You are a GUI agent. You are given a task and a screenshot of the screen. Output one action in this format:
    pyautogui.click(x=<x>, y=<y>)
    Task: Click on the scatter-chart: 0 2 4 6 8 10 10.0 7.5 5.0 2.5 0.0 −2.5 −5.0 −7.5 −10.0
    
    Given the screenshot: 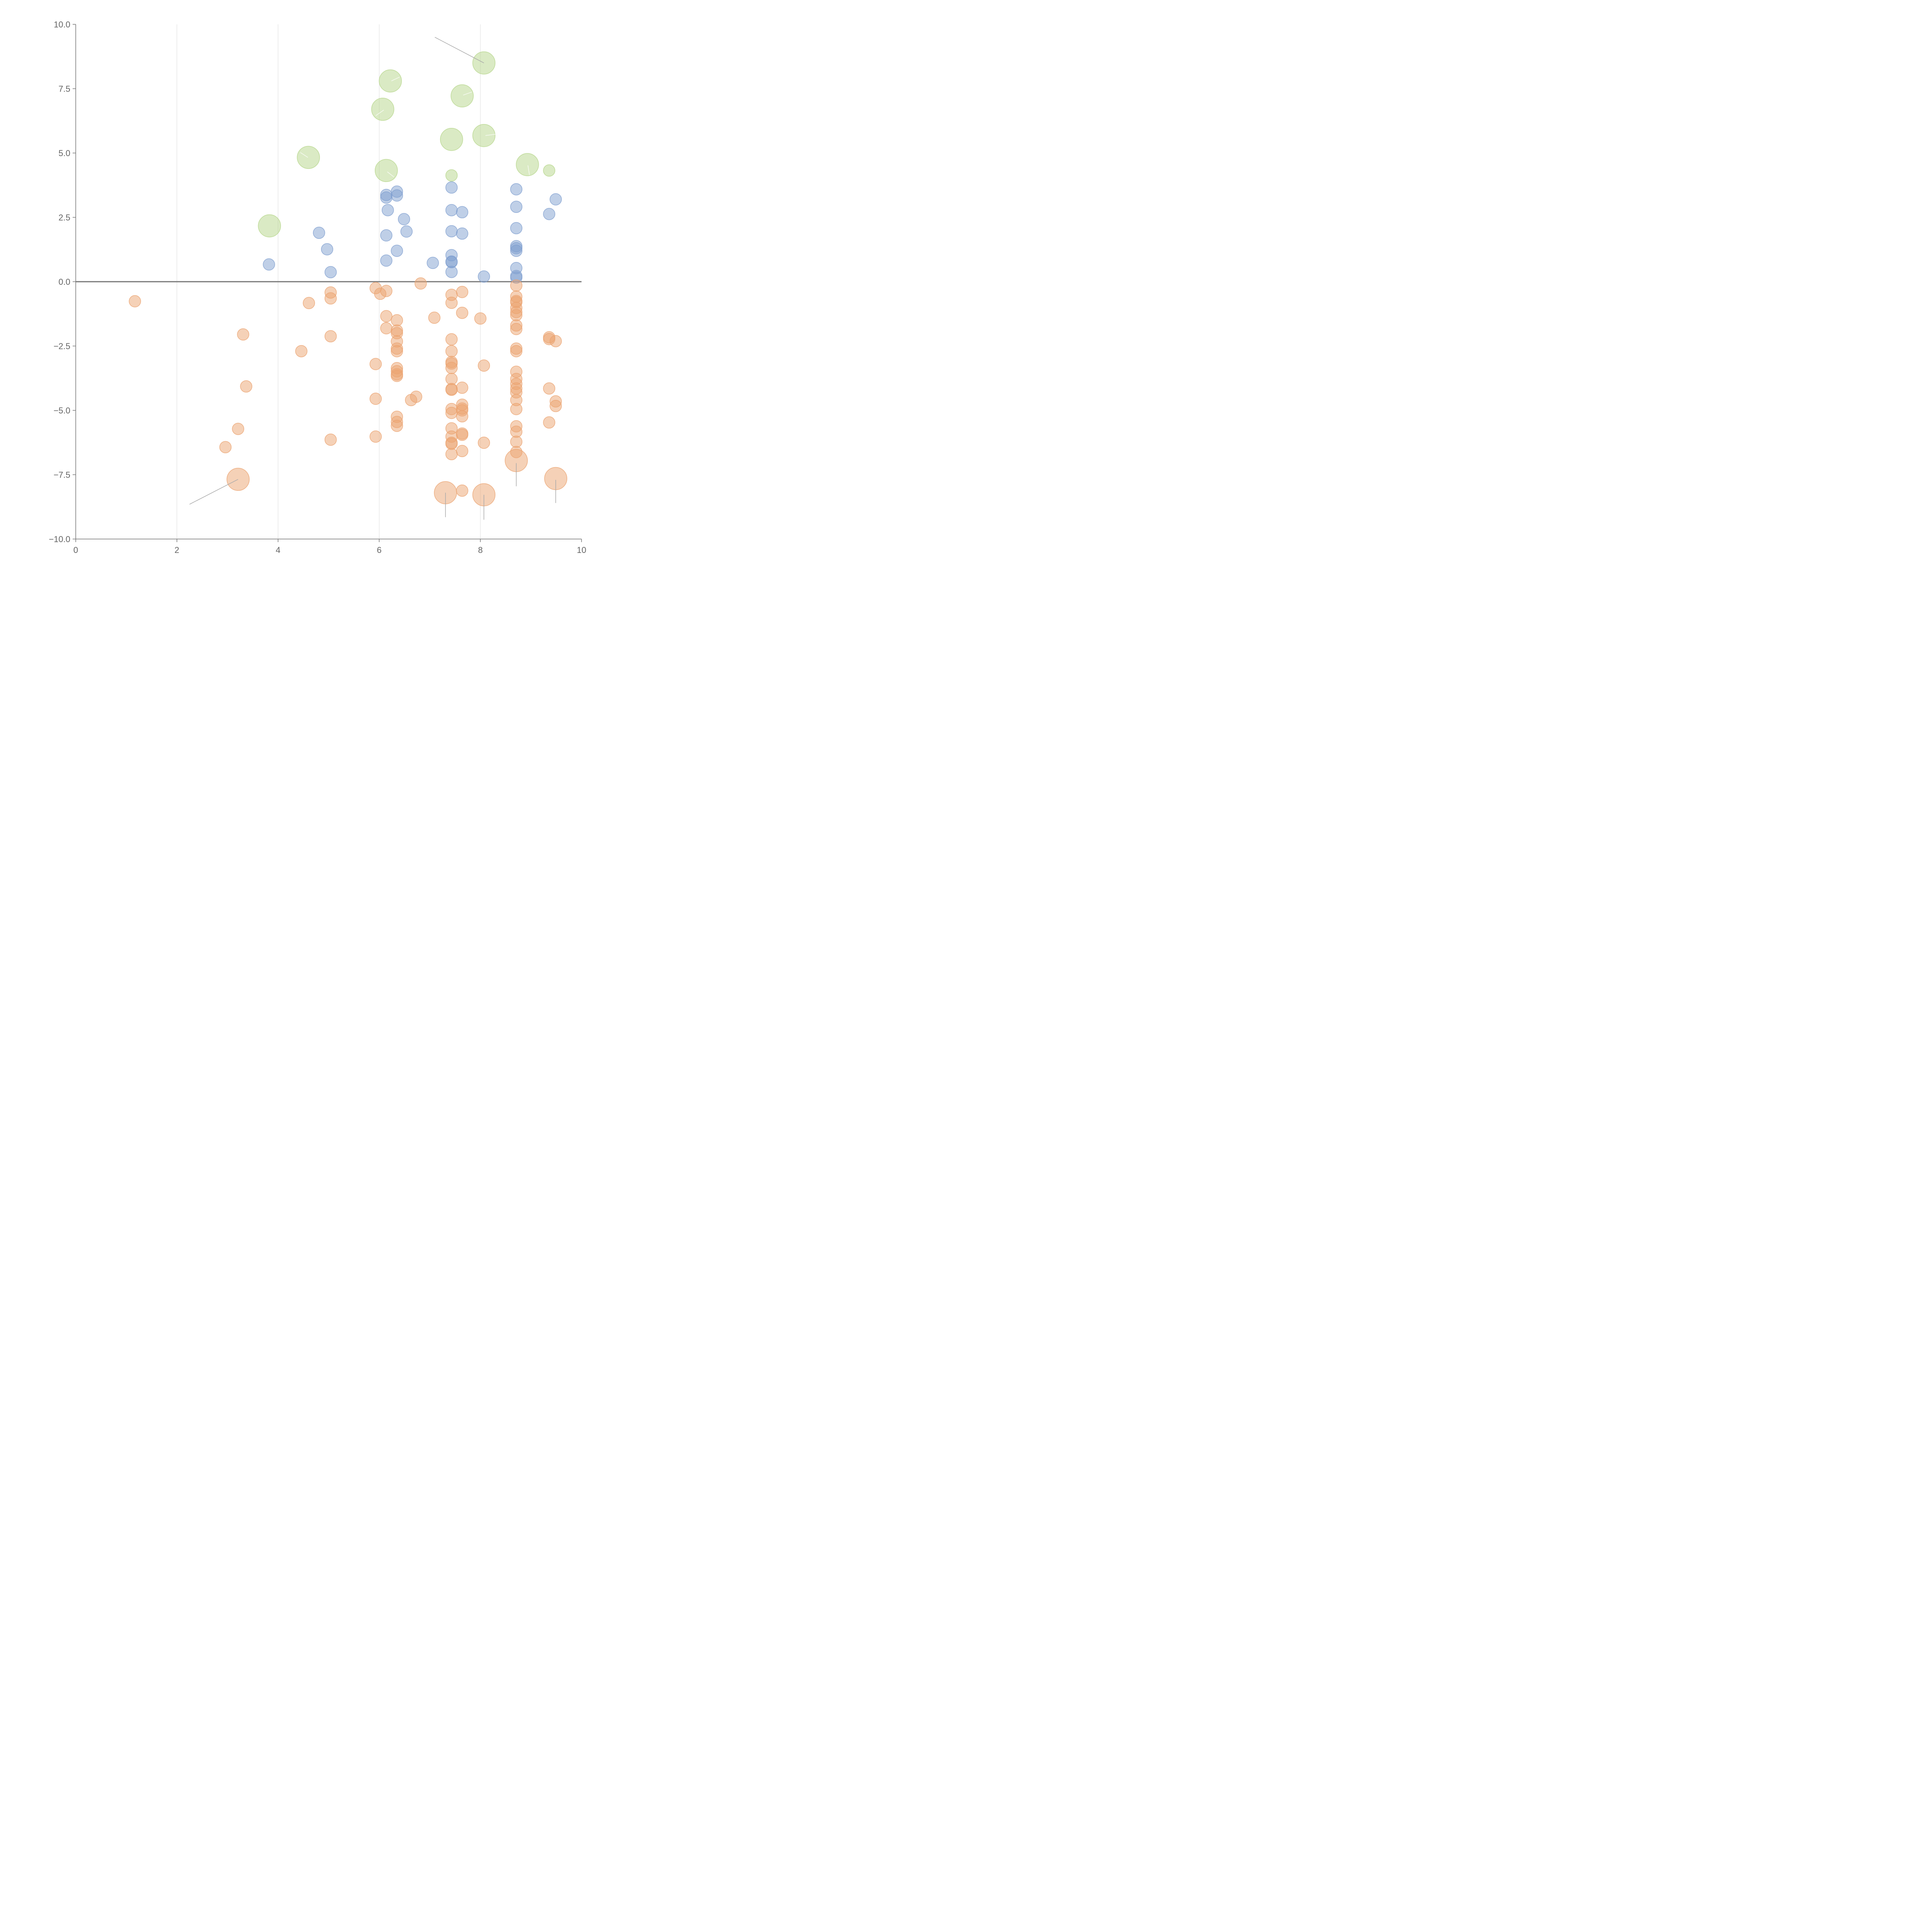 What is the action you would take?
    pyautogui.click(x=317, y=287)
    